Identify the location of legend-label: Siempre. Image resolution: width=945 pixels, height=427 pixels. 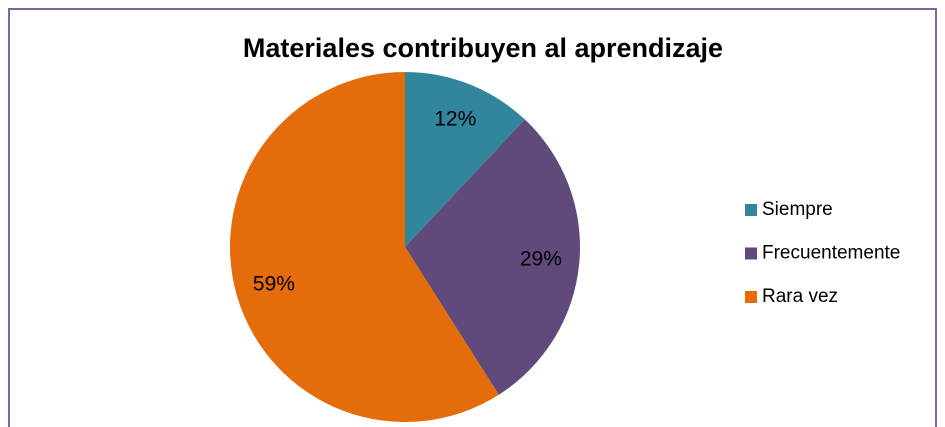
(797, 209).